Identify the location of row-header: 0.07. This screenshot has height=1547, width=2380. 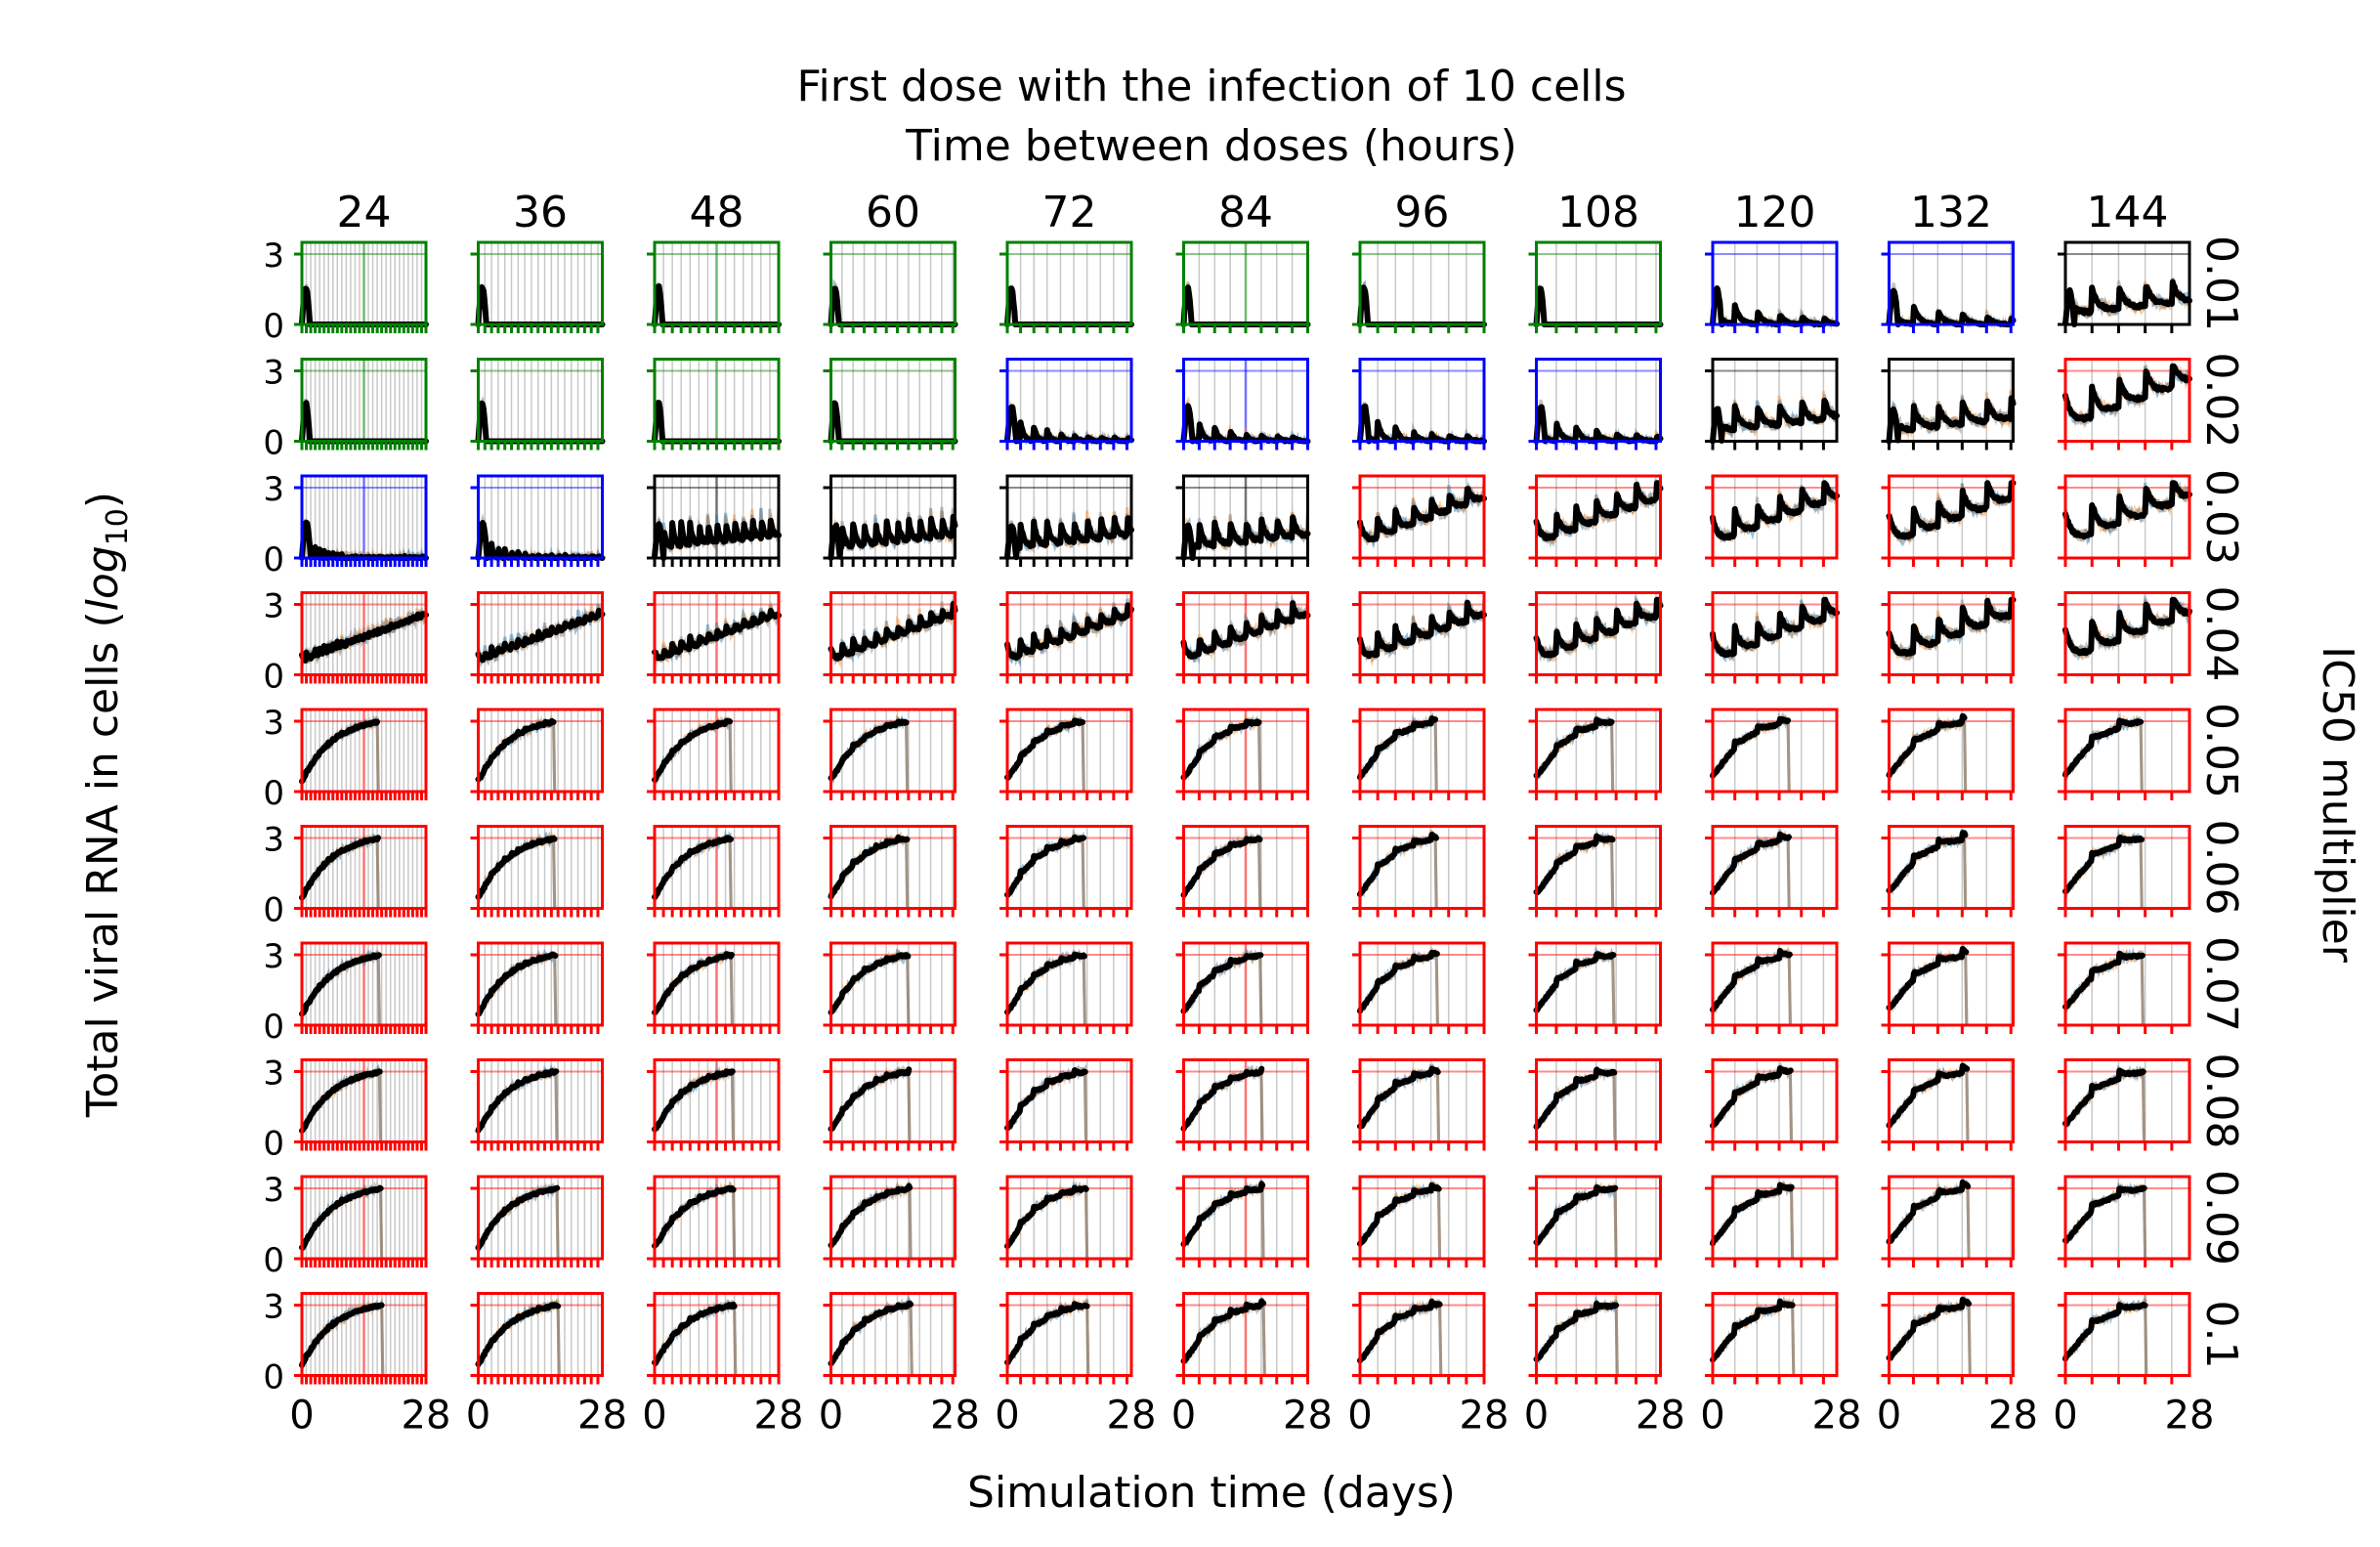
(2221, 984).